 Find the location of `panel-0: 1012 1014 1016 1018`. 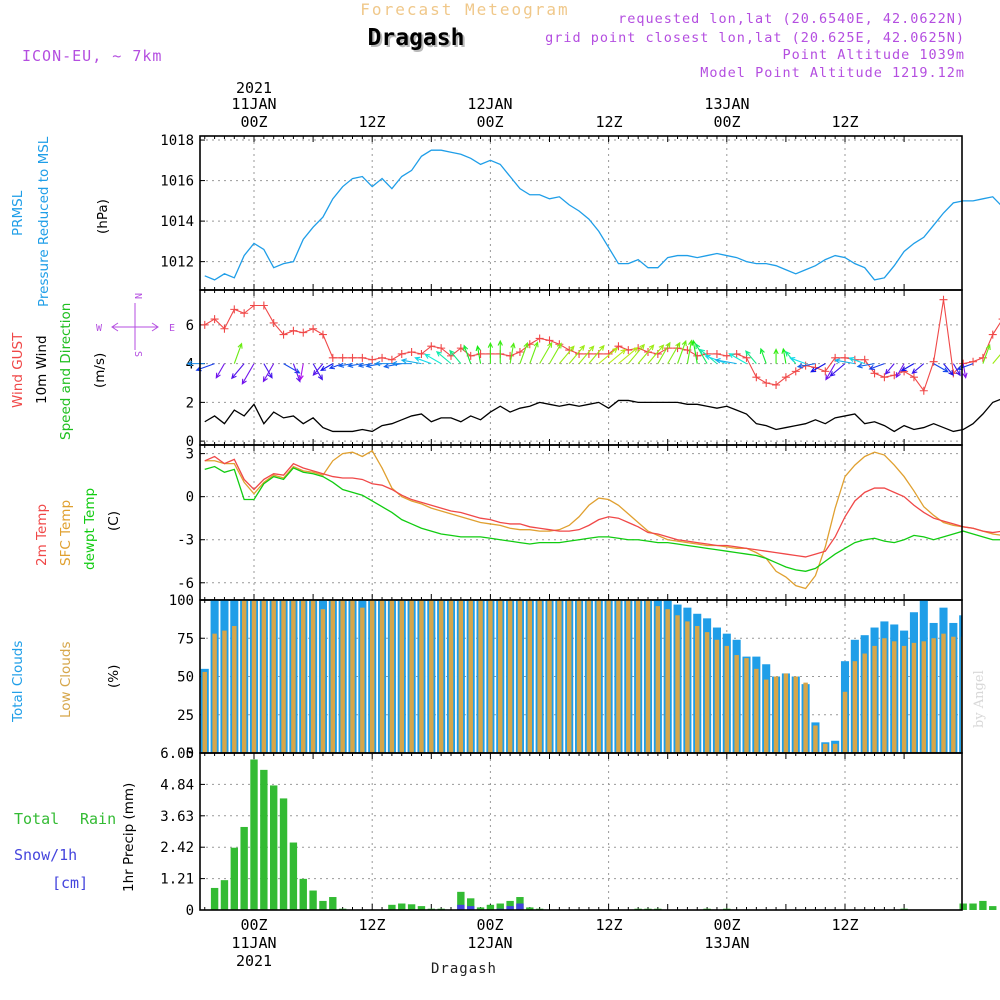

panel-0: 1012 1014 1016 1018 is located at coordinates (580, 212).